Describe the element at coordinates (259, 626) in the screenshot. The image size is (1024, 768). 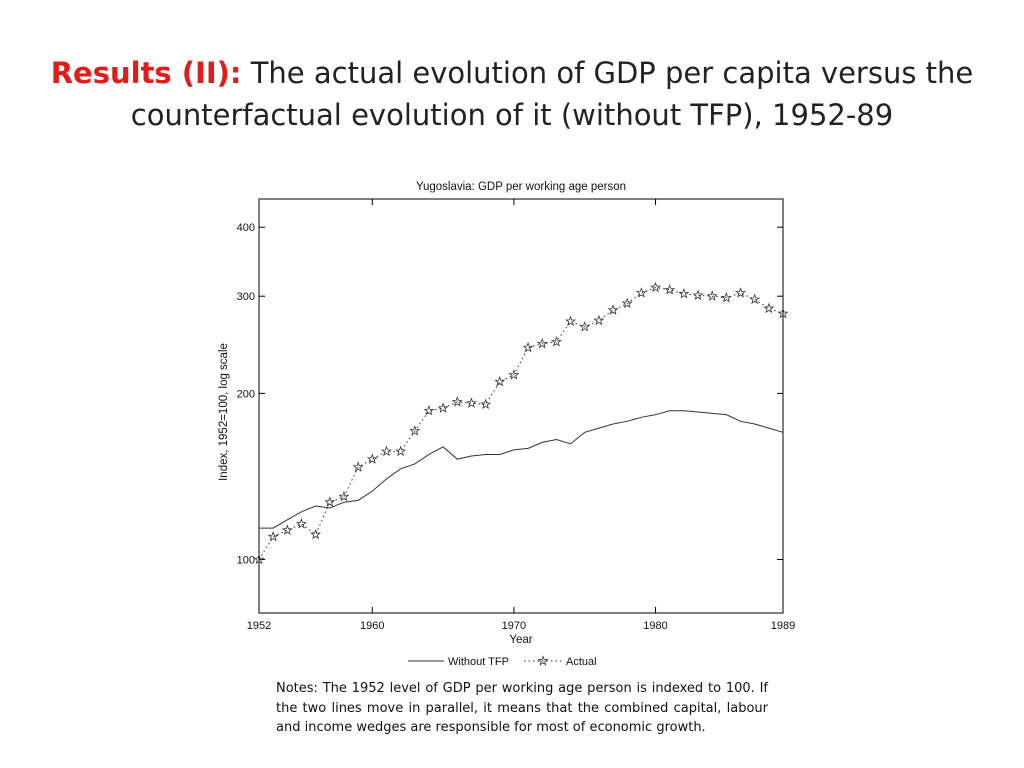
I see `x-tick-label: 1952` at that location.